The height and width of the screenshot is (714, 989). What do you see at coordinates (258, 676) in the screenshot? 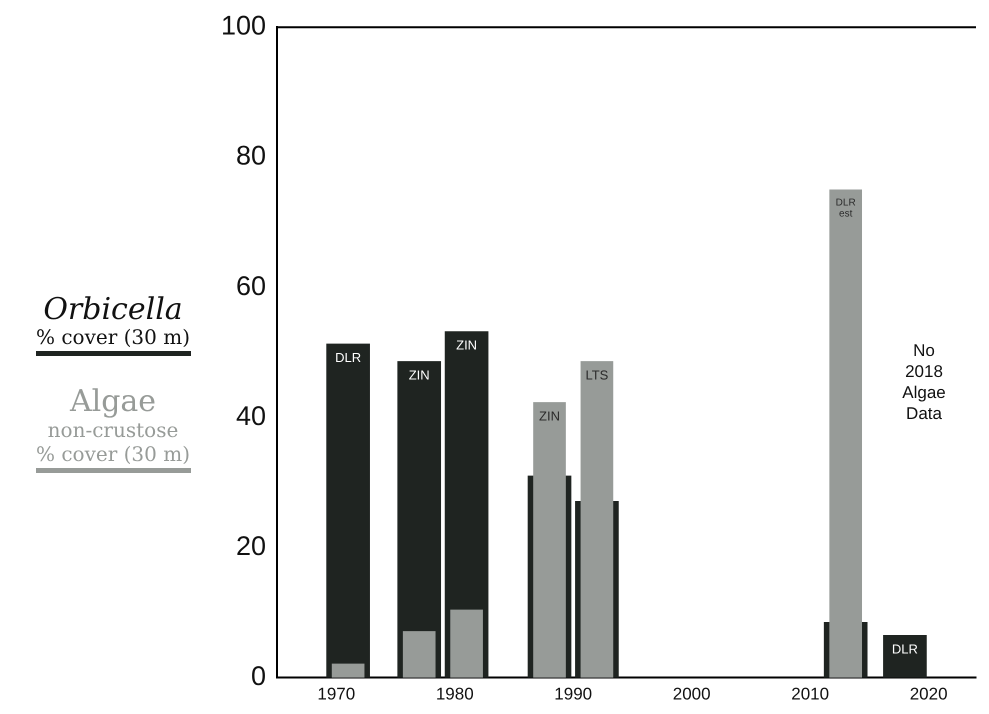
I see `y-tick-label: 0` at bounding box center [258, 676].